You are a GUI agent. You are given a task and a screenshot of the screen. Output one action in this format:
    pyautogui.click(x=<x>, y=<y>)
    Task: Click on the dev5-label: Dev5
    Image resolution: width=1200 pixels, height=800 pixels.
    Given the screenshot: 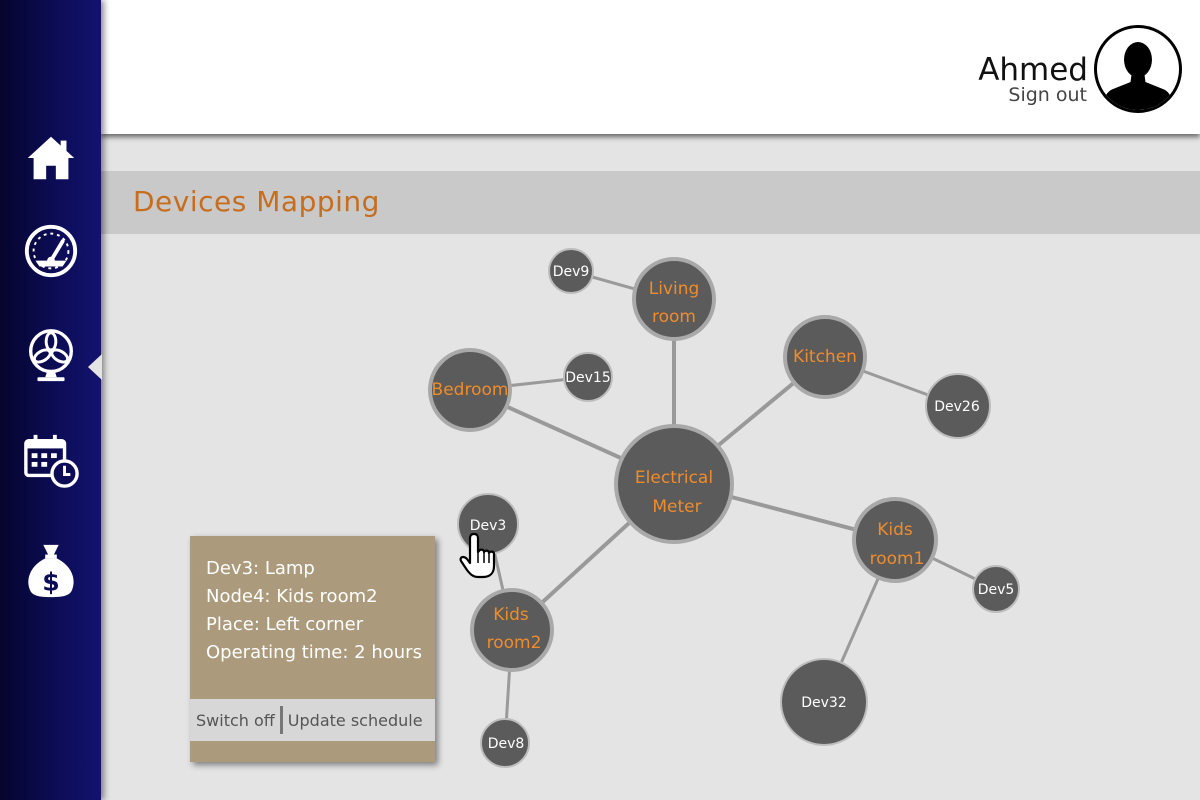 What is the action you would take?
    pyautogui.click(x=996, y=590)
    